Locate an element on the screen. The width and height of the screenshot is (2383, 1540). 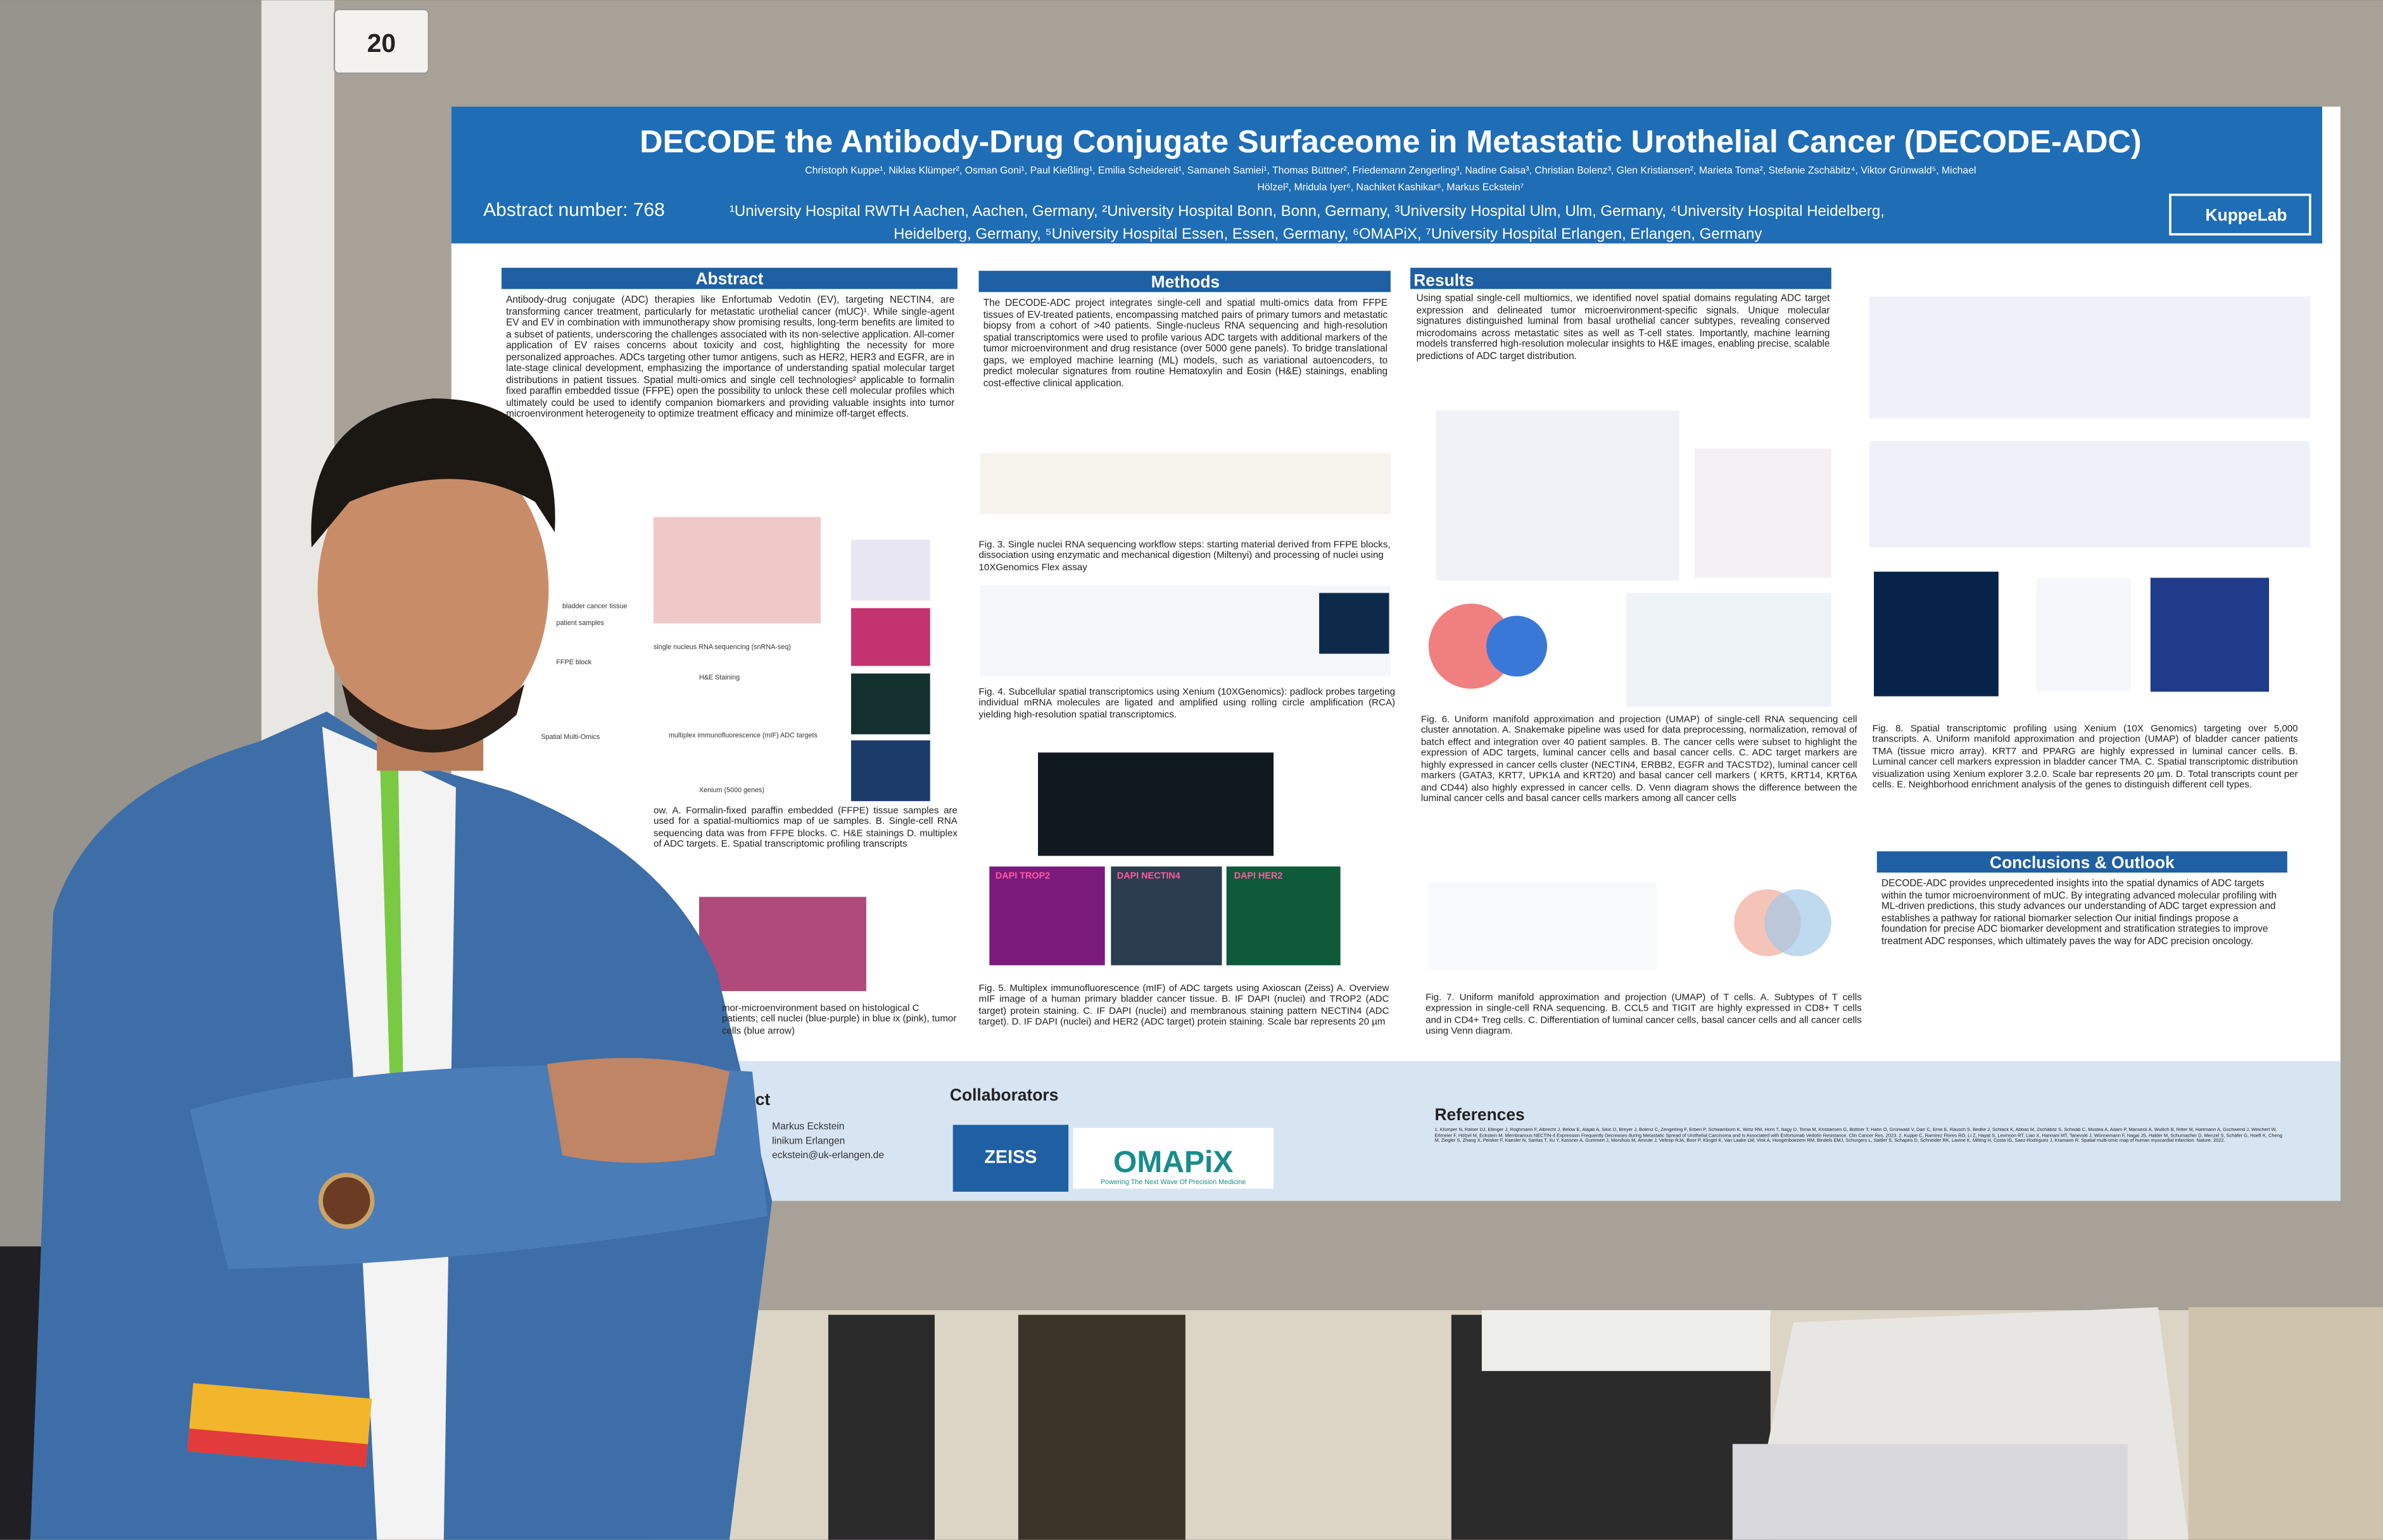
section-heading: Conclusions & Outlook is located at coordinates (2082, 862).